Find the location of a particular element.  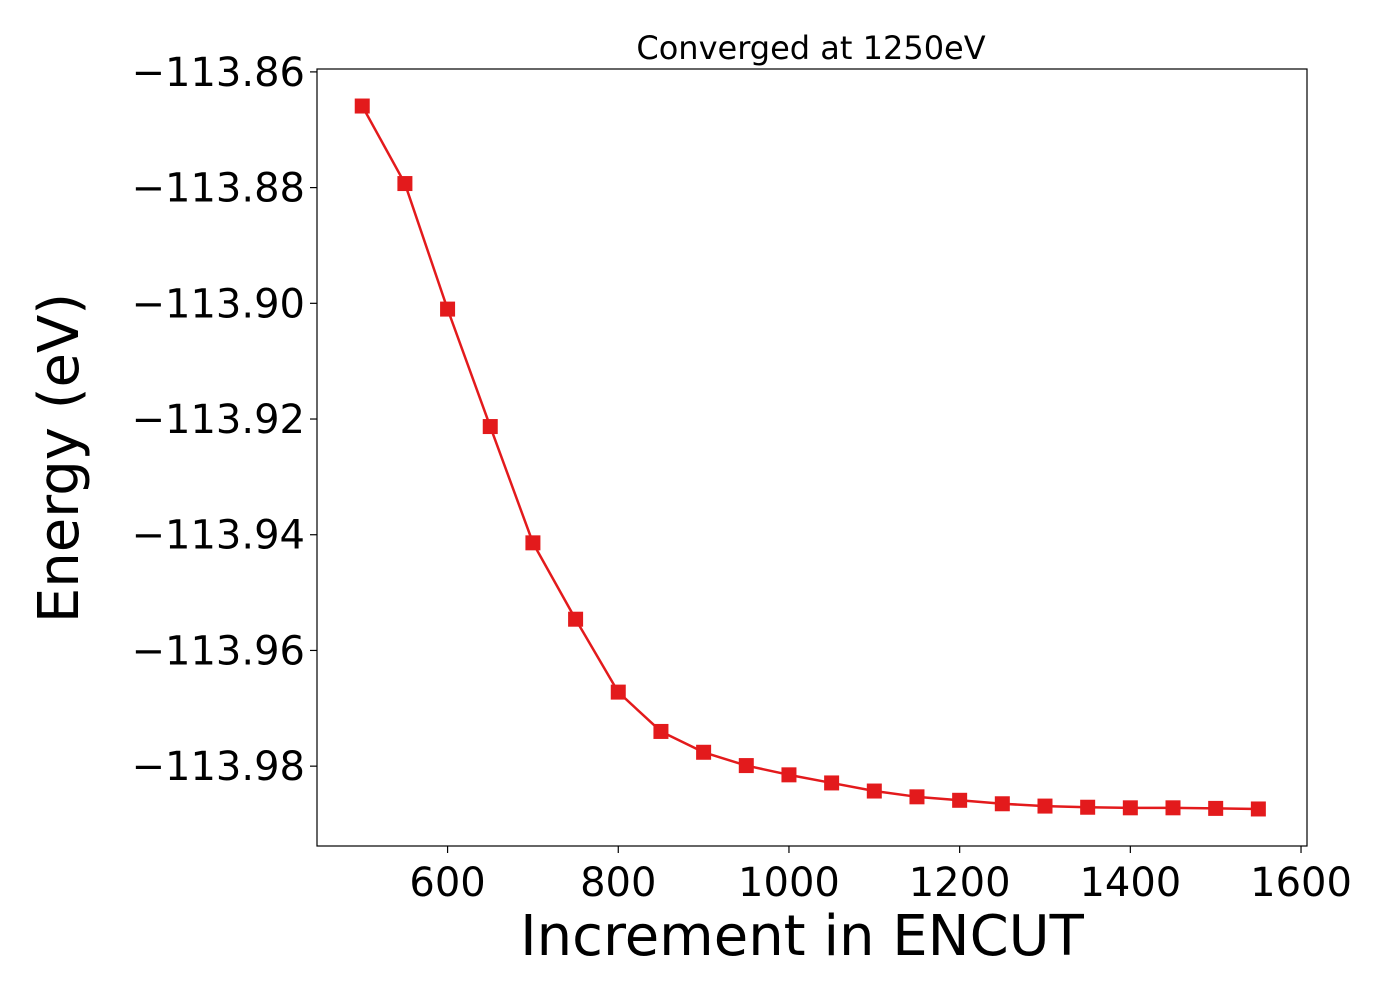

chart-title: Converged at 1250eV is located at coordinates (810, 48).